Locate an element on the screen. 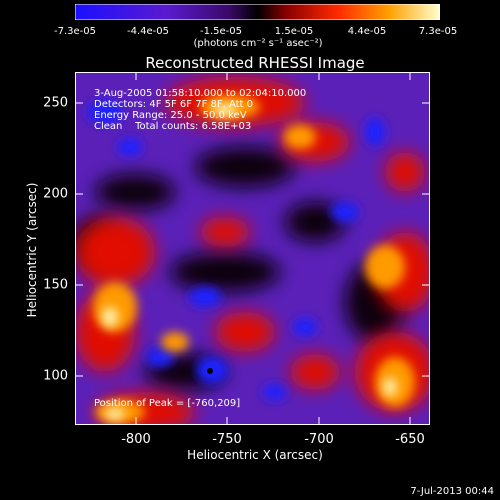 The height and width of the screenshot is (500, 500). colorbar-tick: -4.4e-05 is located at coordinates (148, 31).